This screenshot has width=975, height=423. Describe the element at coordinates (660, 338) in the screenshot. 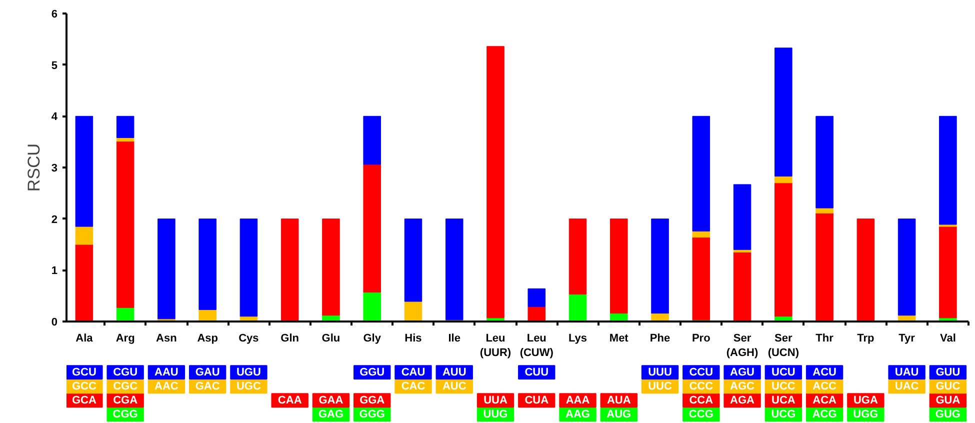

I see `x-tick-label: Phe` at that location.